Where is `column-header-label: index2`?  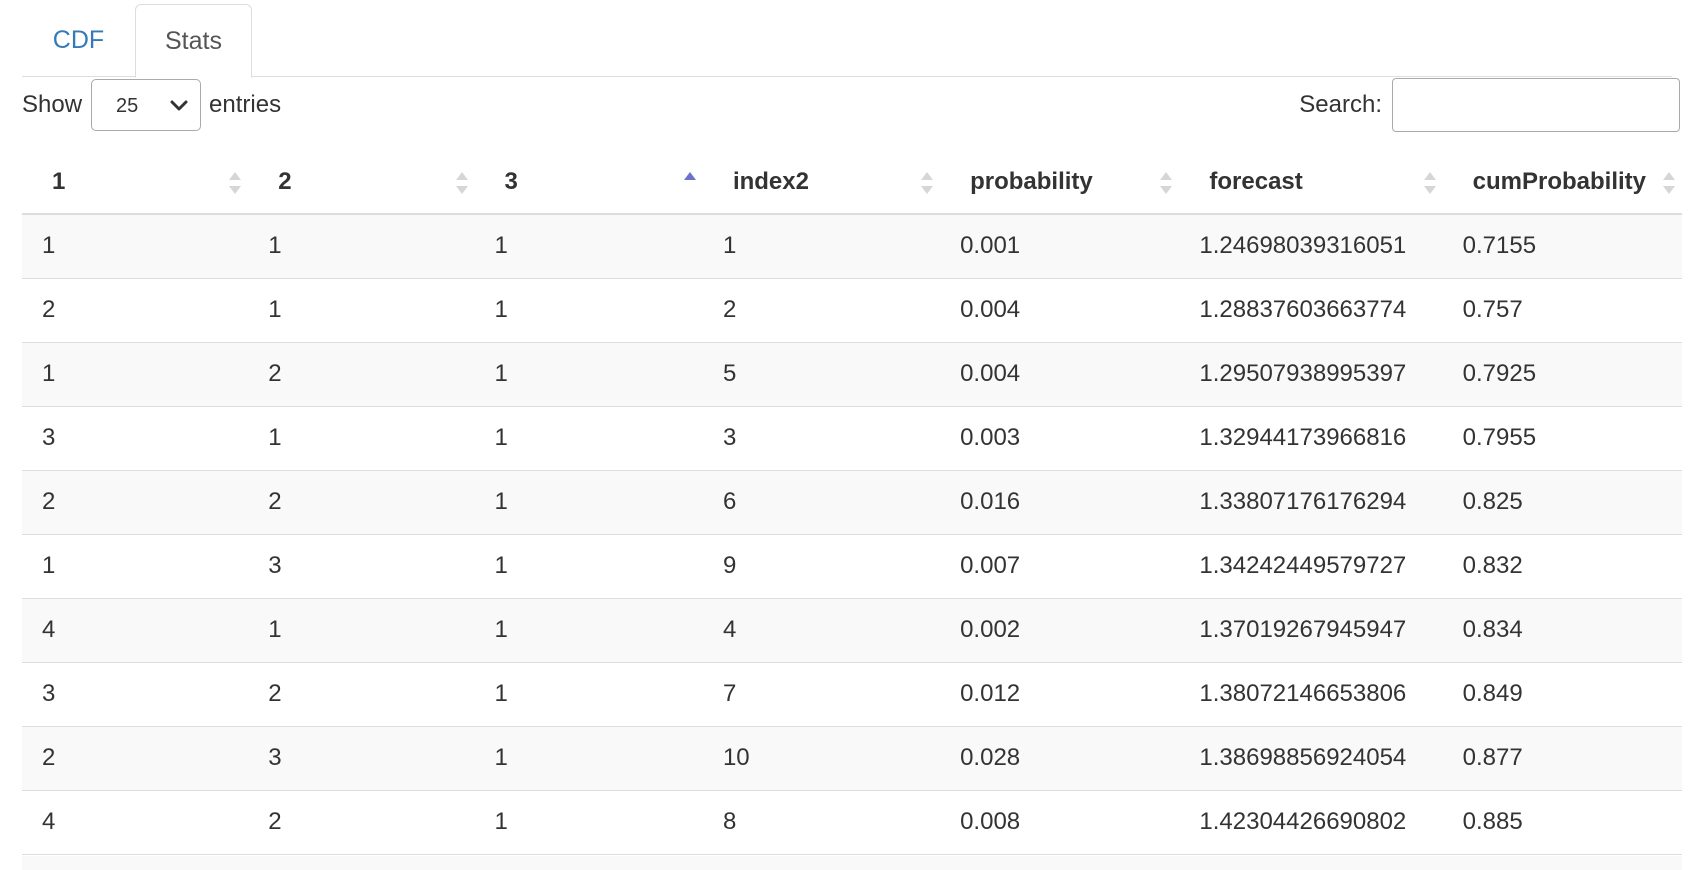
column-header-label: index2 is located at coordinates (770, 181).